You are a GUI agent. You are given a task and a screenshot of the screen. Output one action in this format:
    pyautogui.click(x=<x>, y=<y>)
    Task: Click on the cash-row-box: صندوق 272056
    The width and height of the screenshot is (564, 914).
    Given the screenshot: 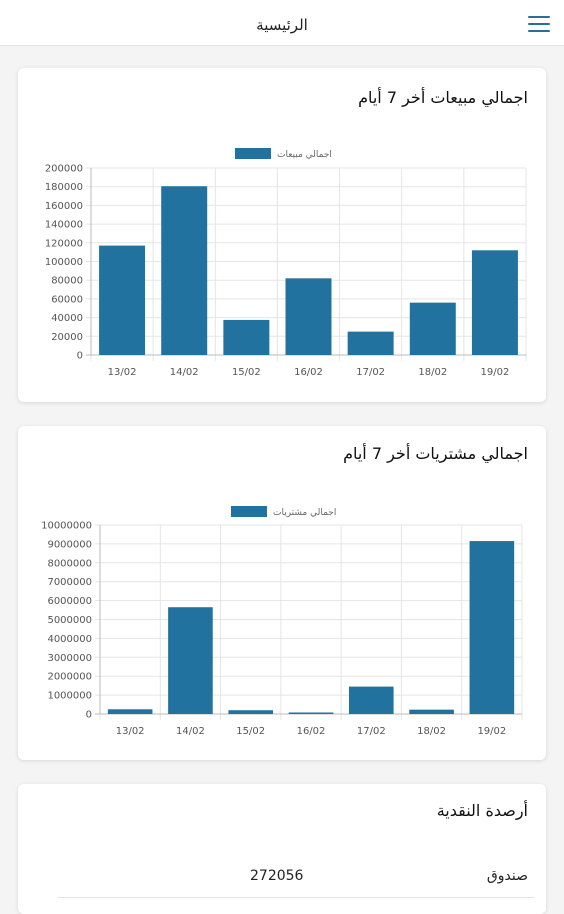 What is the action you would take?
    pyautogui.click(x=296, y=882)
    